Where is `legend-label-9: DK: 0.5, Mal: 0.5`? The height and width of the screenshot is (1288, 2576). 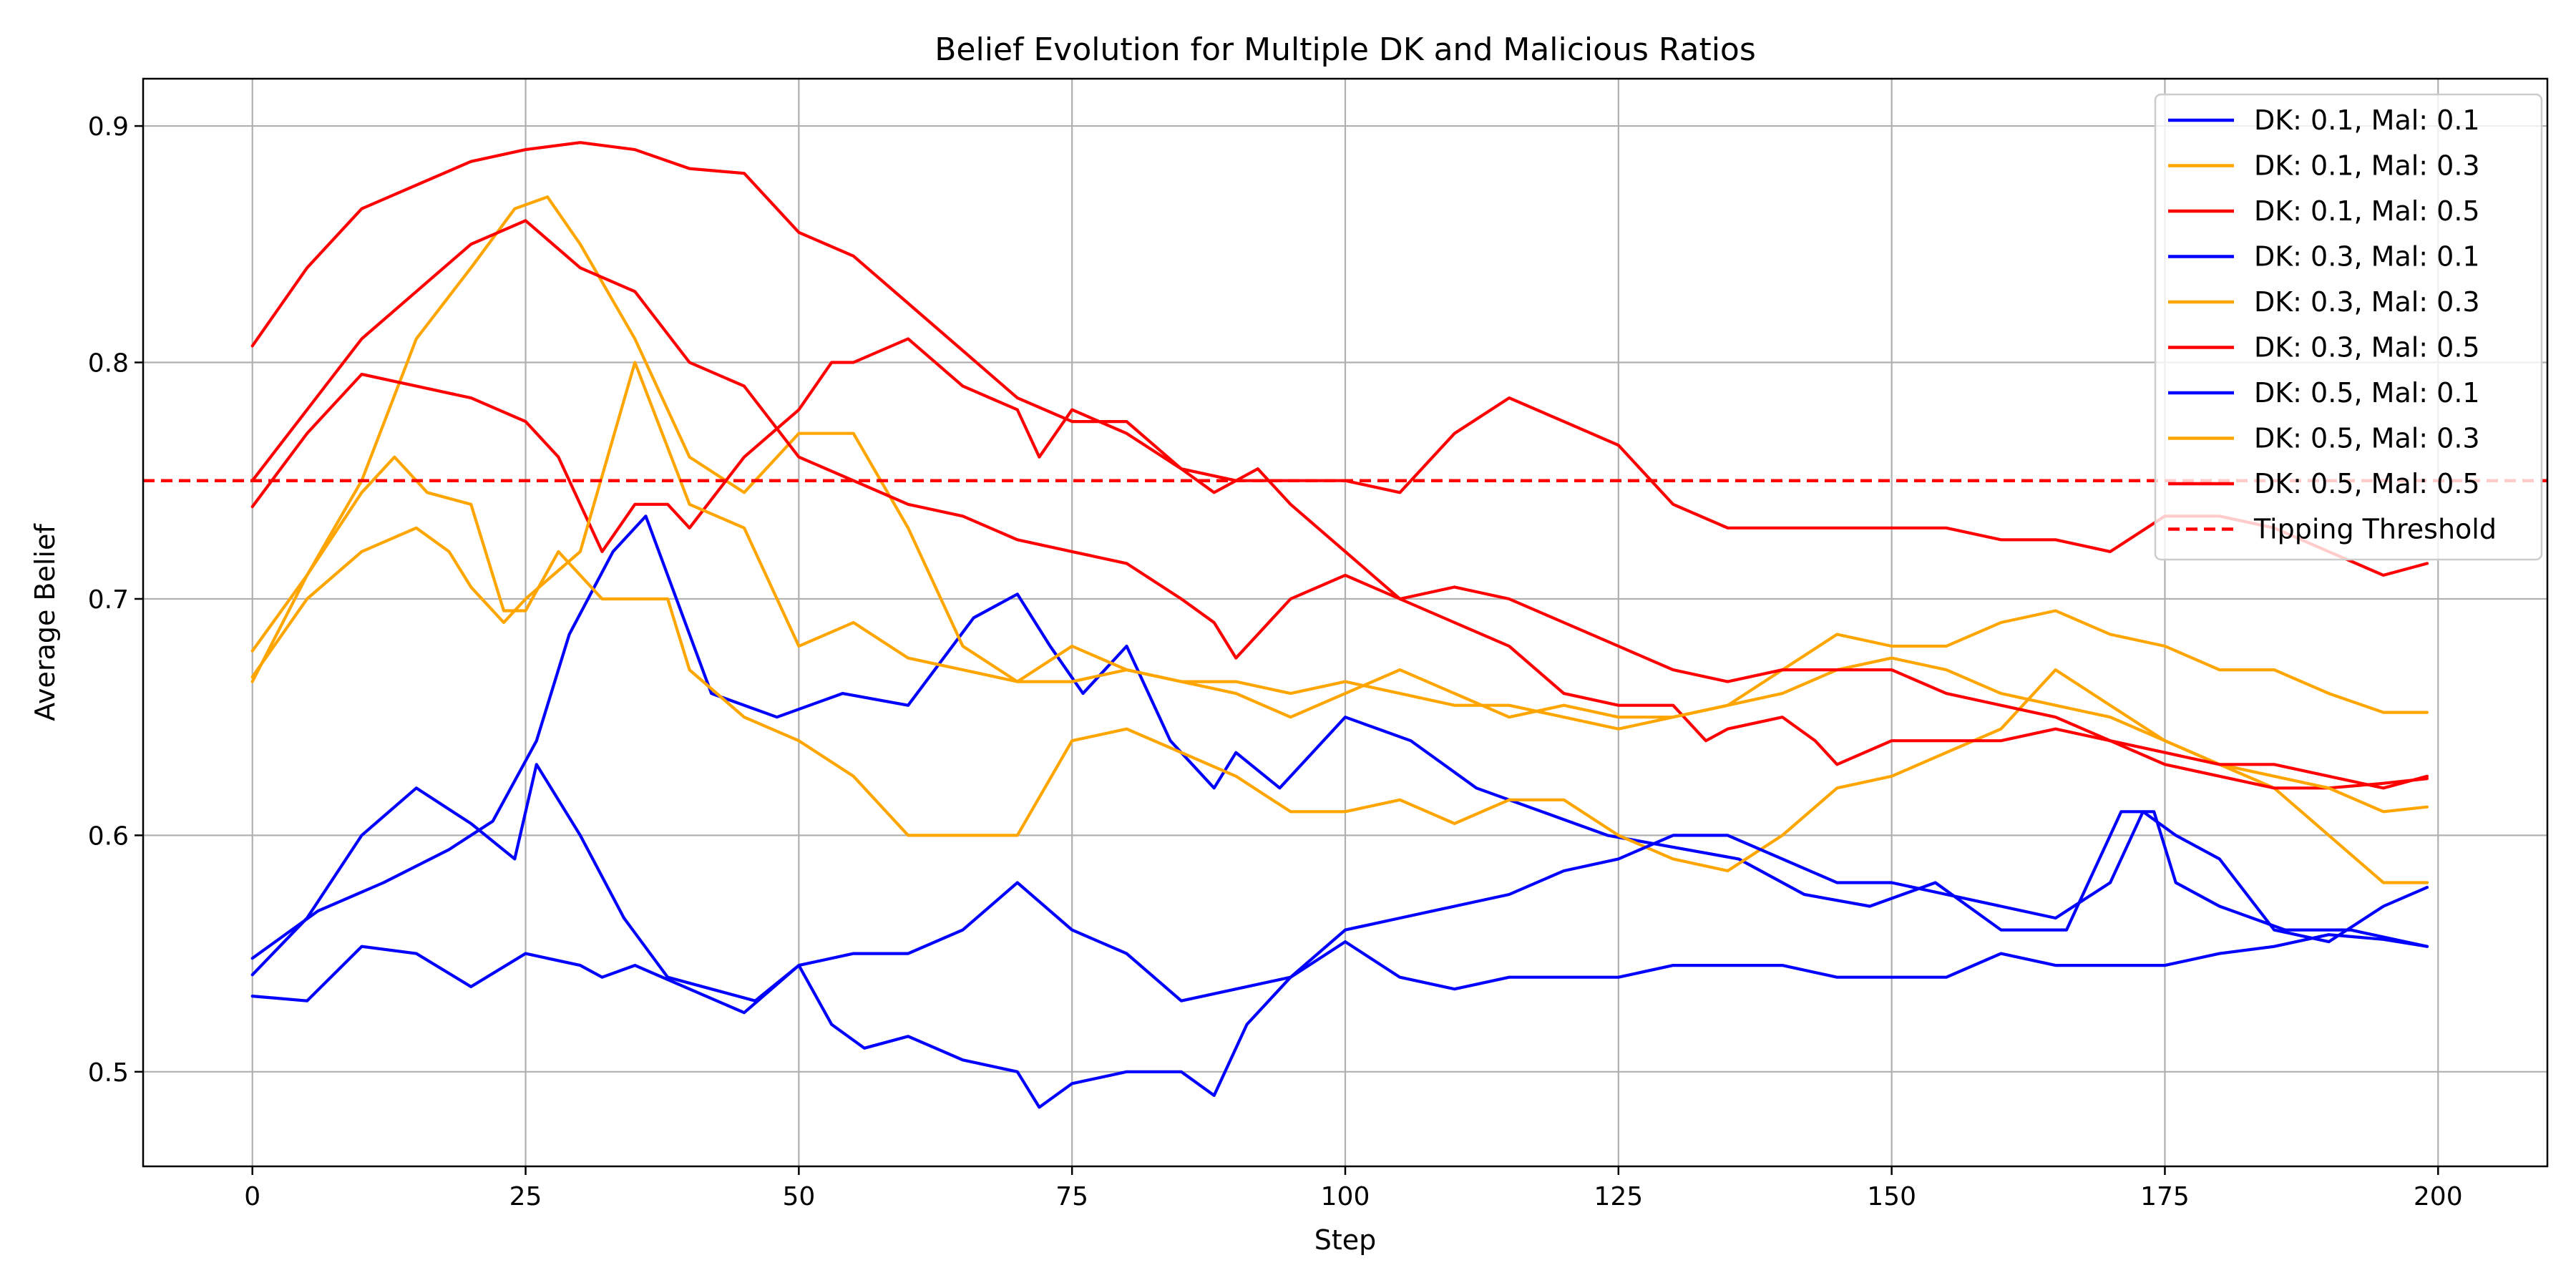 legend-label-9: DK: 0.5, Mal: 0.5 is located at coordinates (2367, 483).